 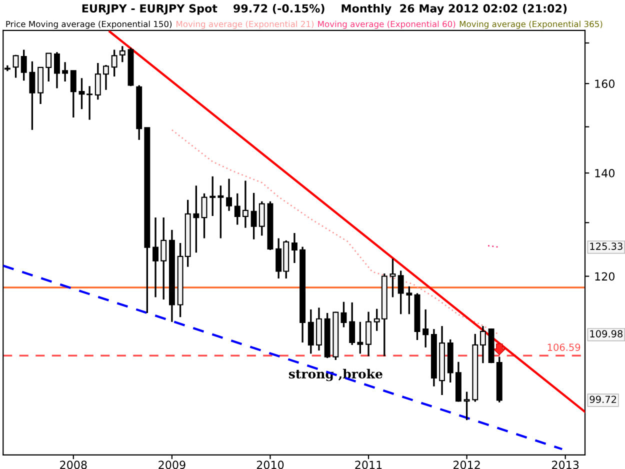 I want to click on text: Price Moving average (Exponential 150), so click(x=89, y=24).